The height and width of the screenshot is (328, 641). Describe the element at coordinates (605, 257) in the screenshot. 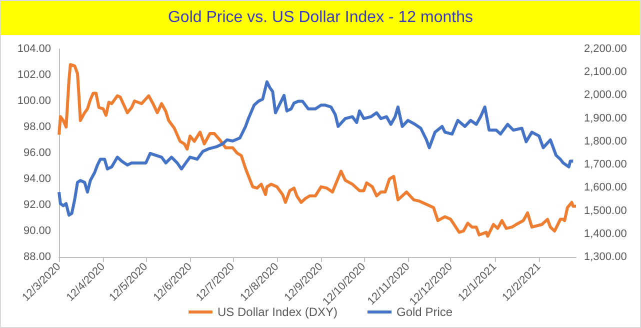

I see `y2-tick-label: 1,300.00` at that location.